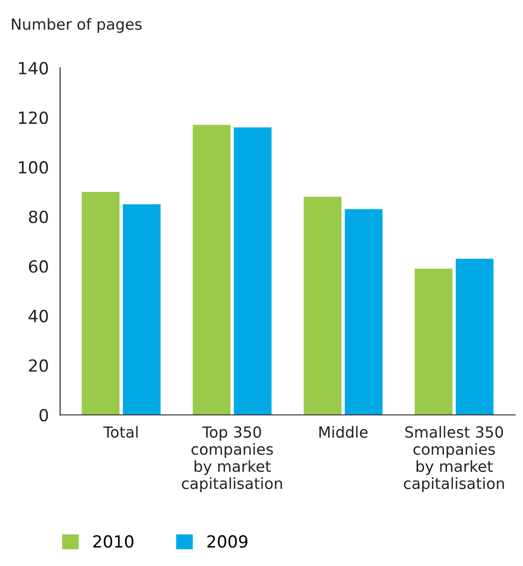 Image resolution: width=523 pixels, height=566 pixels. I want to click on y-tick-label: 140, so click(33, 68).